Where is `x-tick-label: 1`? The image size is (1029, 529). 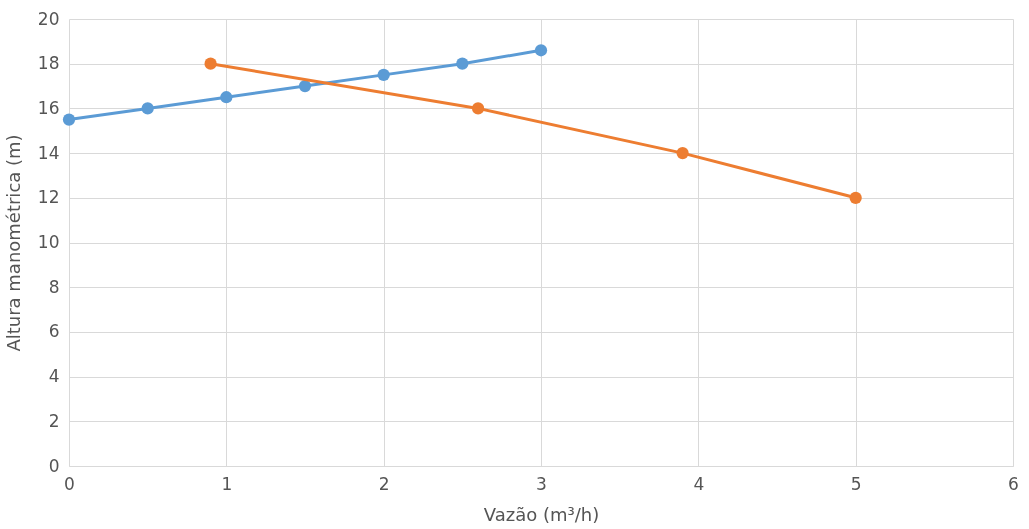 x-tick-label: 1 is located at coordinates (227, 483).